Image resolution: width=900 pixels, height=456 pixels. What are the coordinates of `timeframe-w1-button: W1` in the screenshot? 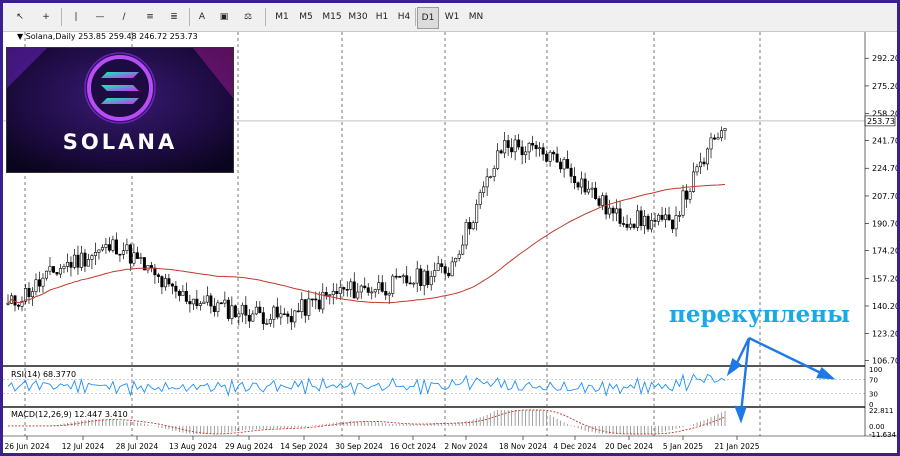 It's located at (452, 17).